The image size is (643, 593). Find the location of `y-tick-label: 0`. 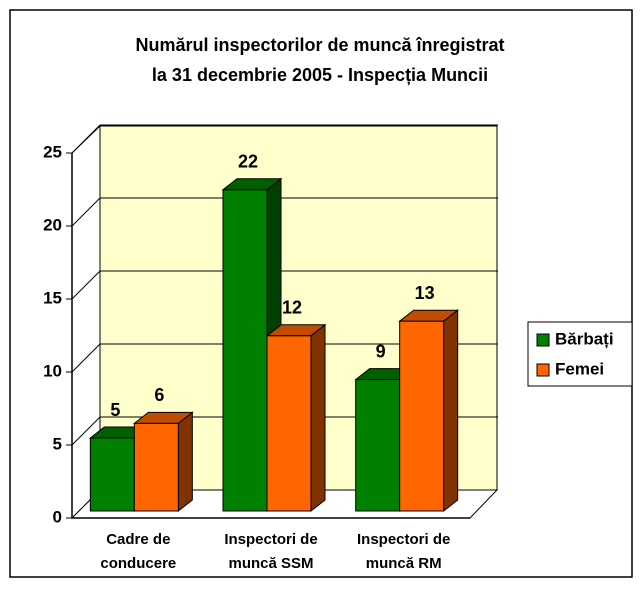

y-tick-label: 0 is located at coordinates (57, 516).